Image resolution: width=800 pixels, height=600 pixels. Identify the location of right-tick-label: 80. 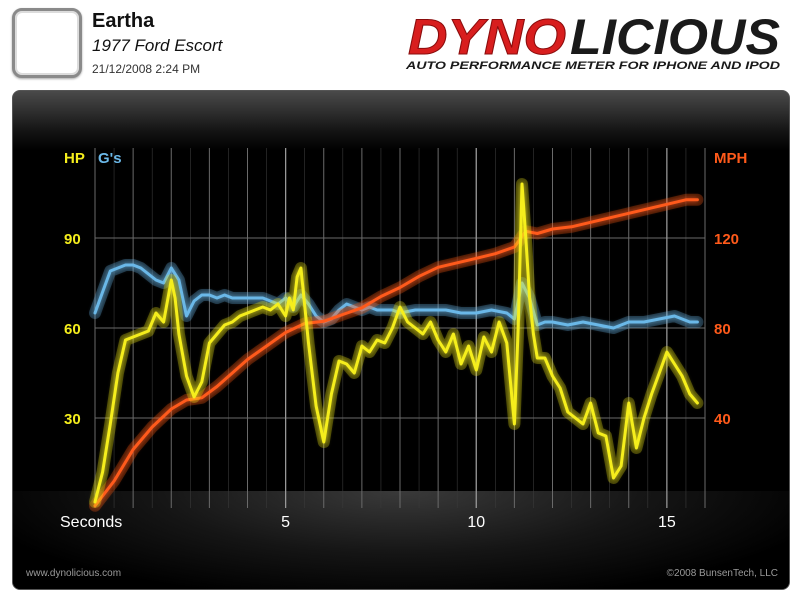
(722, 329).